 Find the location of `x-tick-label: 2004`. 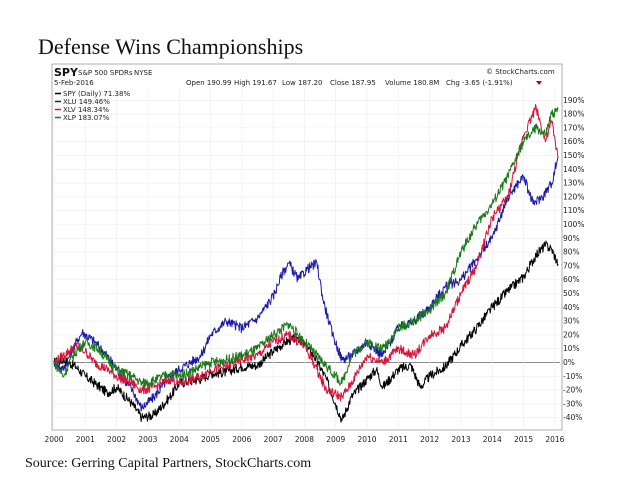

x-tick-label: 2004 is located at coordinates (179, 439).